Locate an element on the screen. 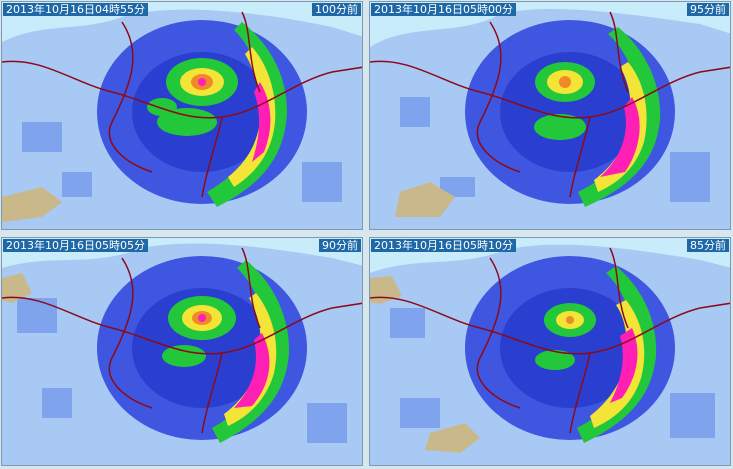  panel-3-timestamp: 2013年10月16日05時05分 is located at coordinates (75, 245).